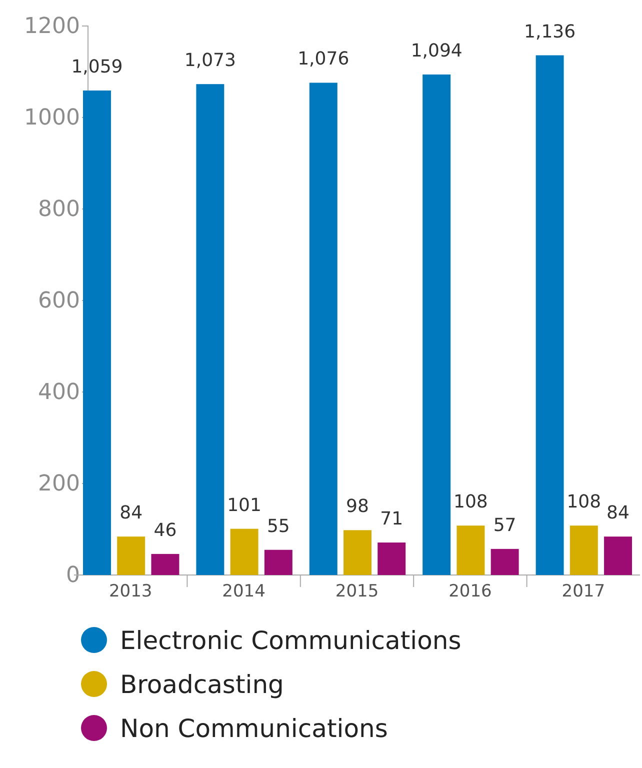 This screenshot has width=642, height=768. What do you see at coordinates (584, 592) in the screenshot?
I see `x-tick-label: 2017` at bounding box center [584, 592].